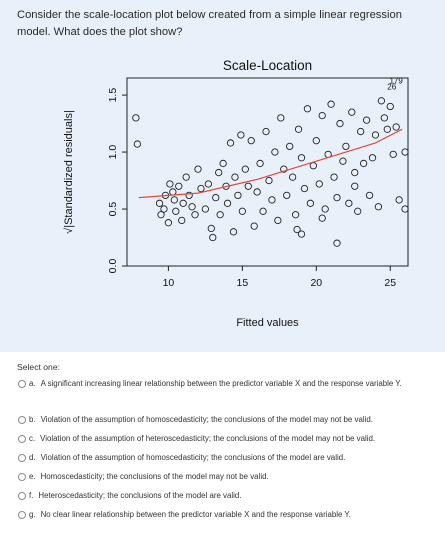 The image size is (445, 544). I want to click on radio-d, so click(22, 457).